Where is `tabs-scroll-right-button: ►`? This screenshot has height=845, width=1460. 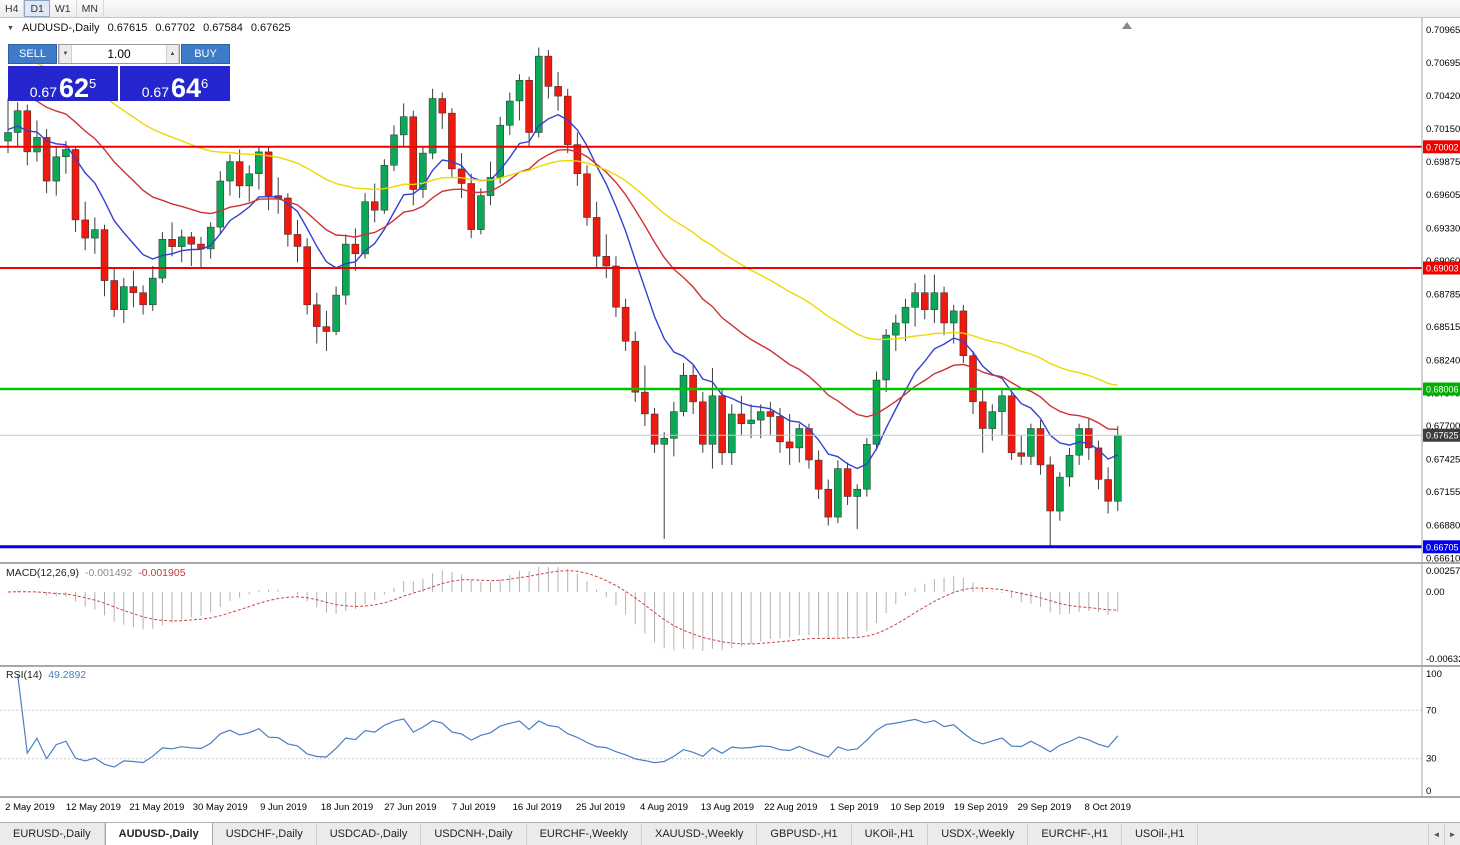
tabs-scroll-right-button: ► is located at coordinates (1452, 834).